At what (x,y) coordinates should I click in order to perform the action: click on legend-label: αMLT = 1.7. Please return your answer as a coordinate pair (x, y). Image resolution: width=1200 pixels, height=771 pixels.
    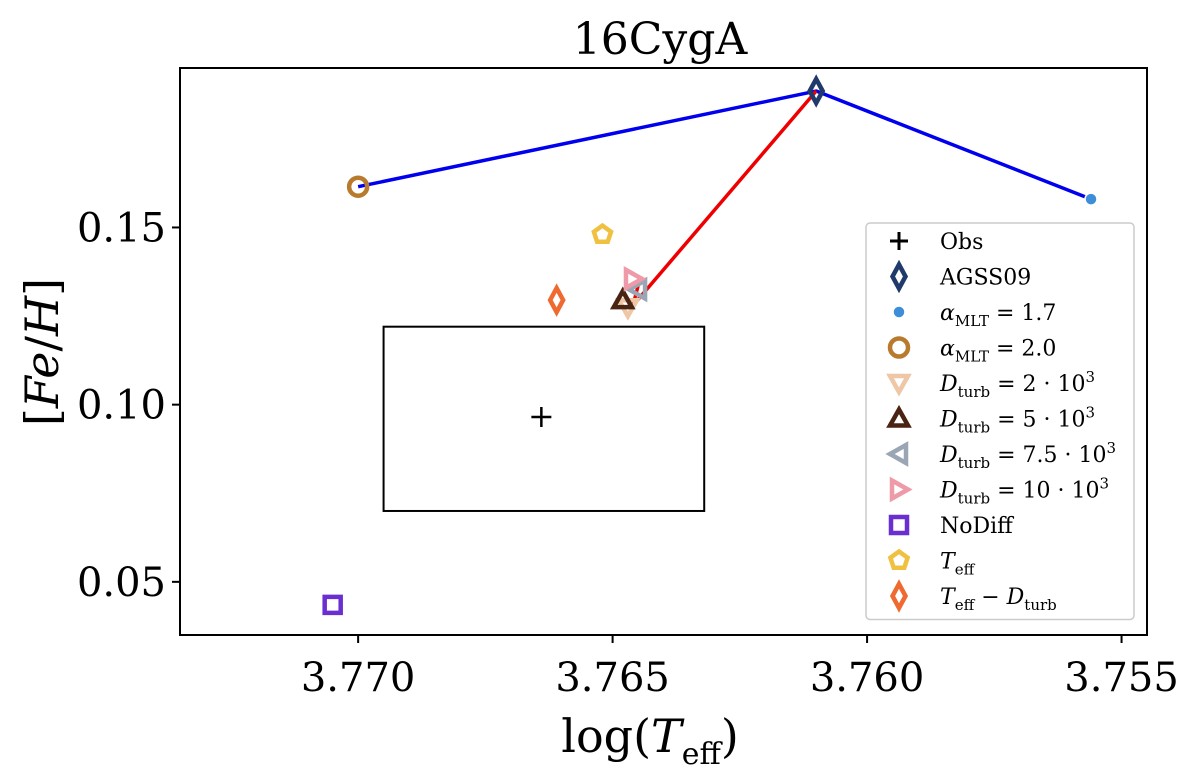
    Looking at the image, I should click on (998, 315).